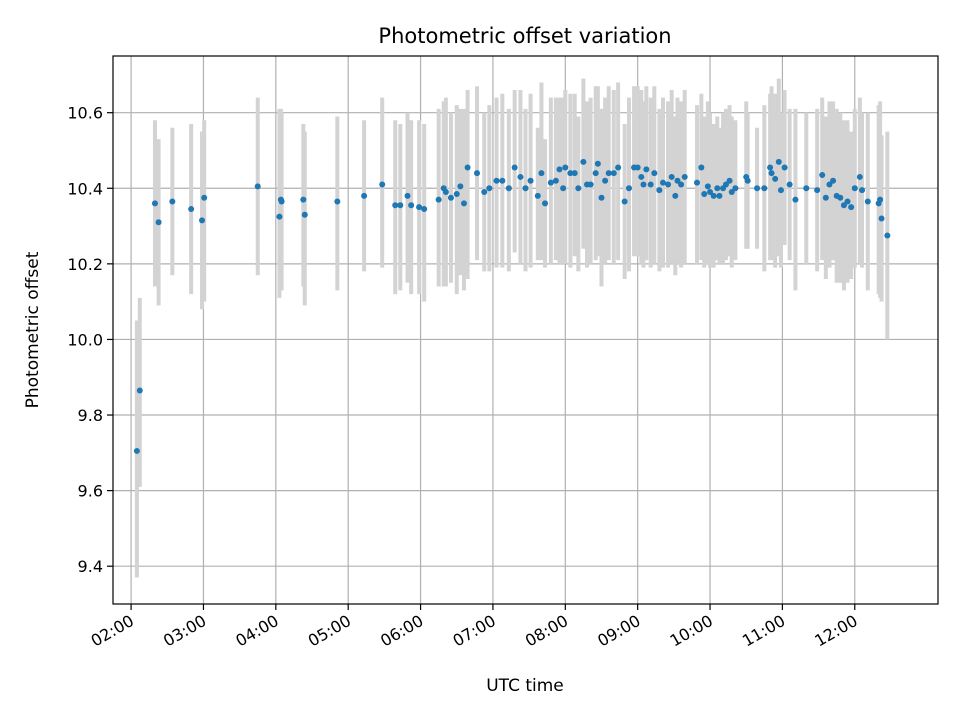 The width and height of the screenshot is (960, 720). What do you see at coordinates (524, 36) in the screenshot?
I see `chart-title: Photometric offset variation` at bounding box center [524, 36].